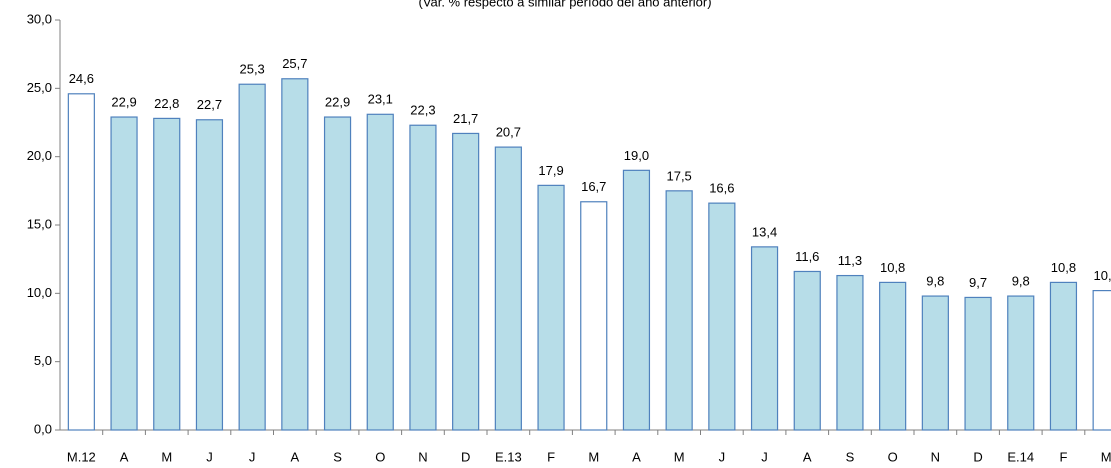 The height and width of the screenshot is (468, 1111). I want to click on value-label: 13,4, so click(764, 231).